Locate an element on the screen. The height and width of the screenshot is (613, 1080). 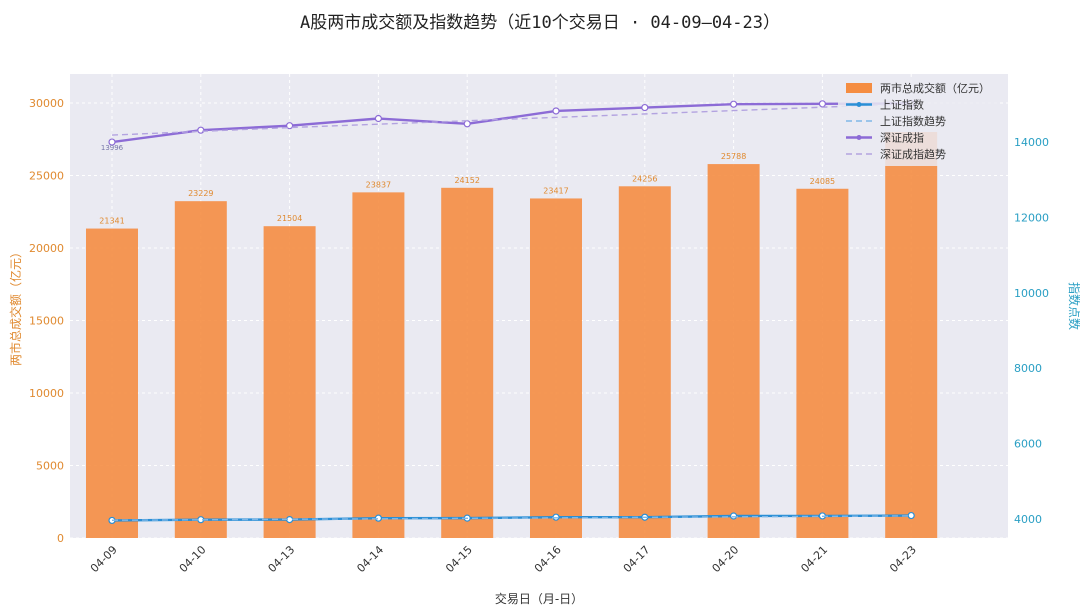
y-tick-right: 14000 is located at coordinates (1031, 142).